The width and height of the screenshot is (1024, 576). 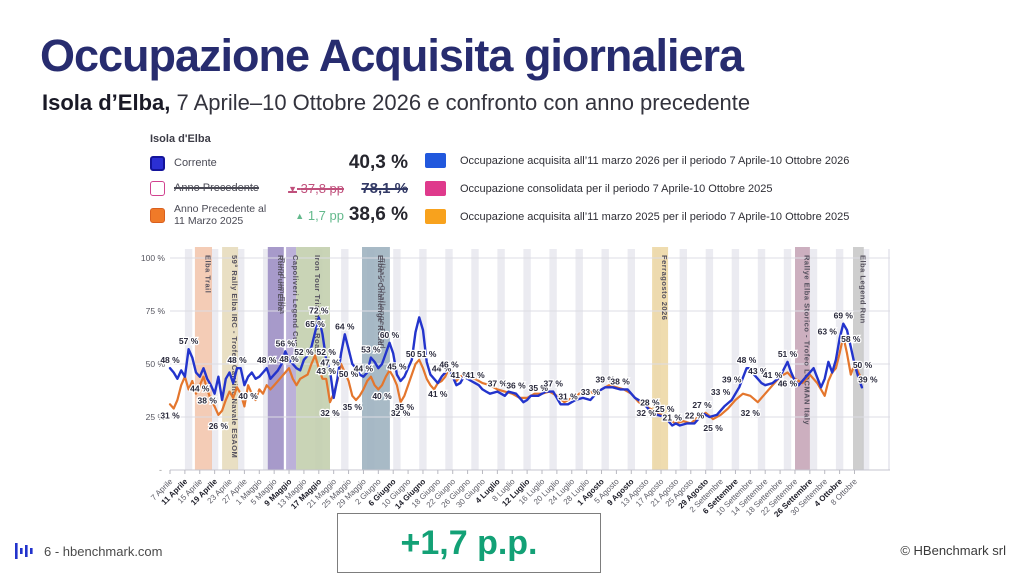 What do you see at coordinates (953, 550) in the screenshot?
I see `footer-company: © HBenchmark srl` at bounding box center [953, 550].